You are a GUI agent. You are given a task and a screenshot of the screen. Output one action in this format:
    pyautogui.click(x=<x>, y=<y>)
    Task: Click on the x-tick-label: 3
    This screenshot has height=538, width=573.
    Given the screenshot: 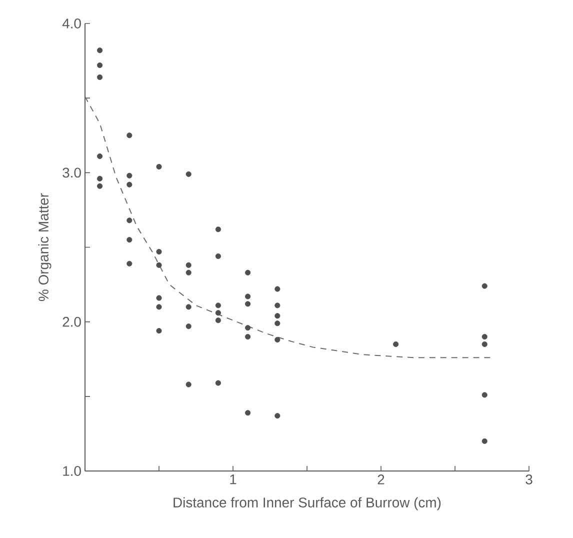 What is the action you would take?
    pyautogui.click(x=529, y=479)
    